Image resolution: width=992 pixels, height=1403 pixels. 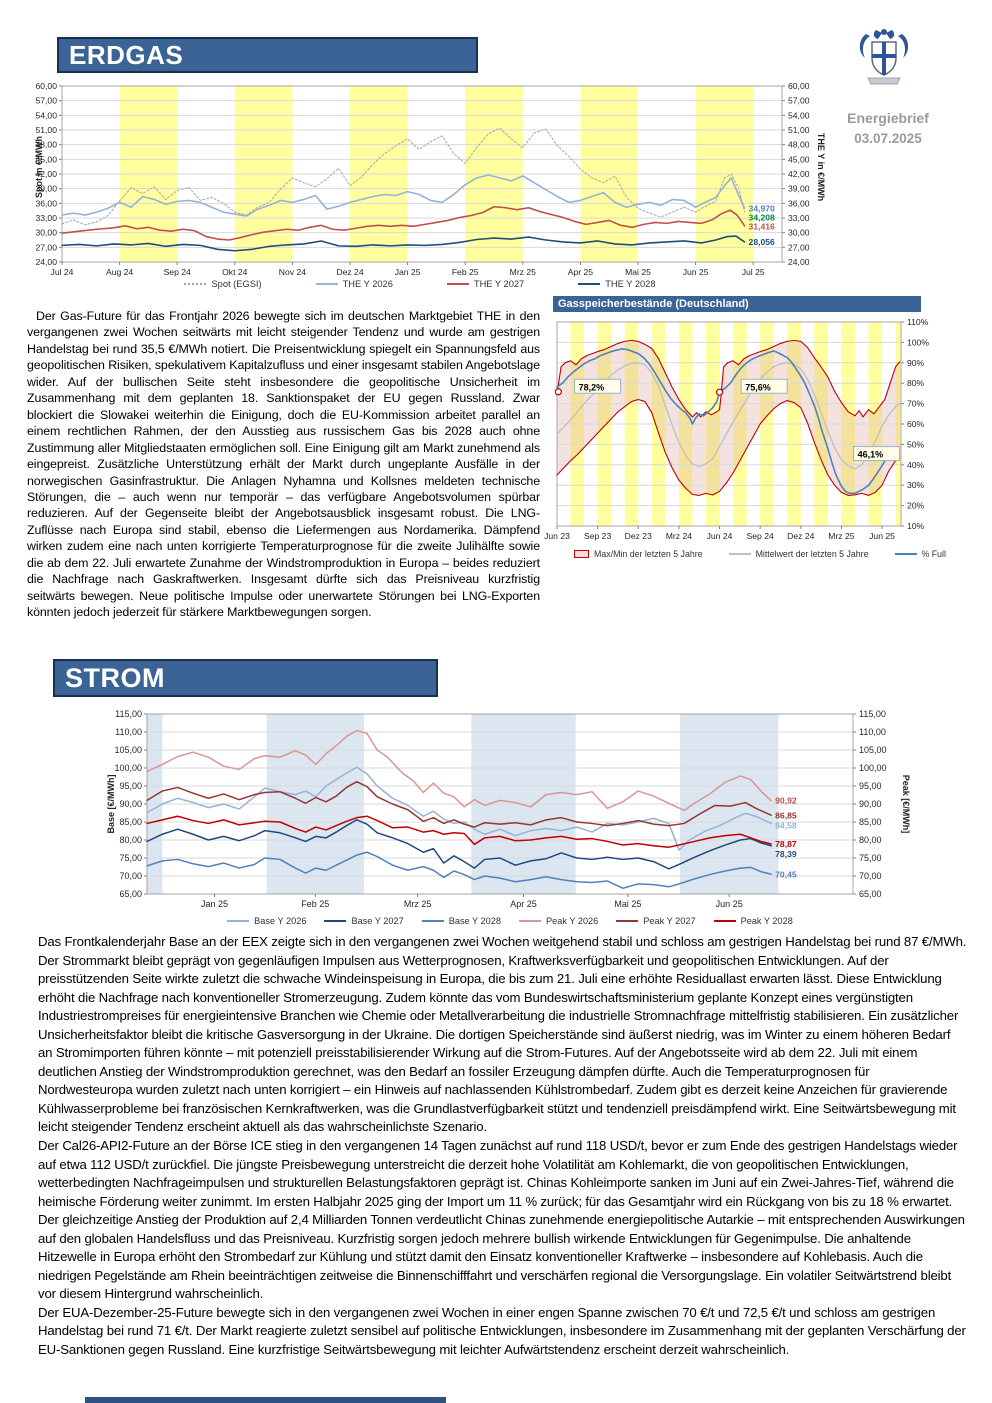 What do you see at coordinates (729, 904) in the screenshot?
I see `svg-text: Jun 25` at bounding box center [729, 904].